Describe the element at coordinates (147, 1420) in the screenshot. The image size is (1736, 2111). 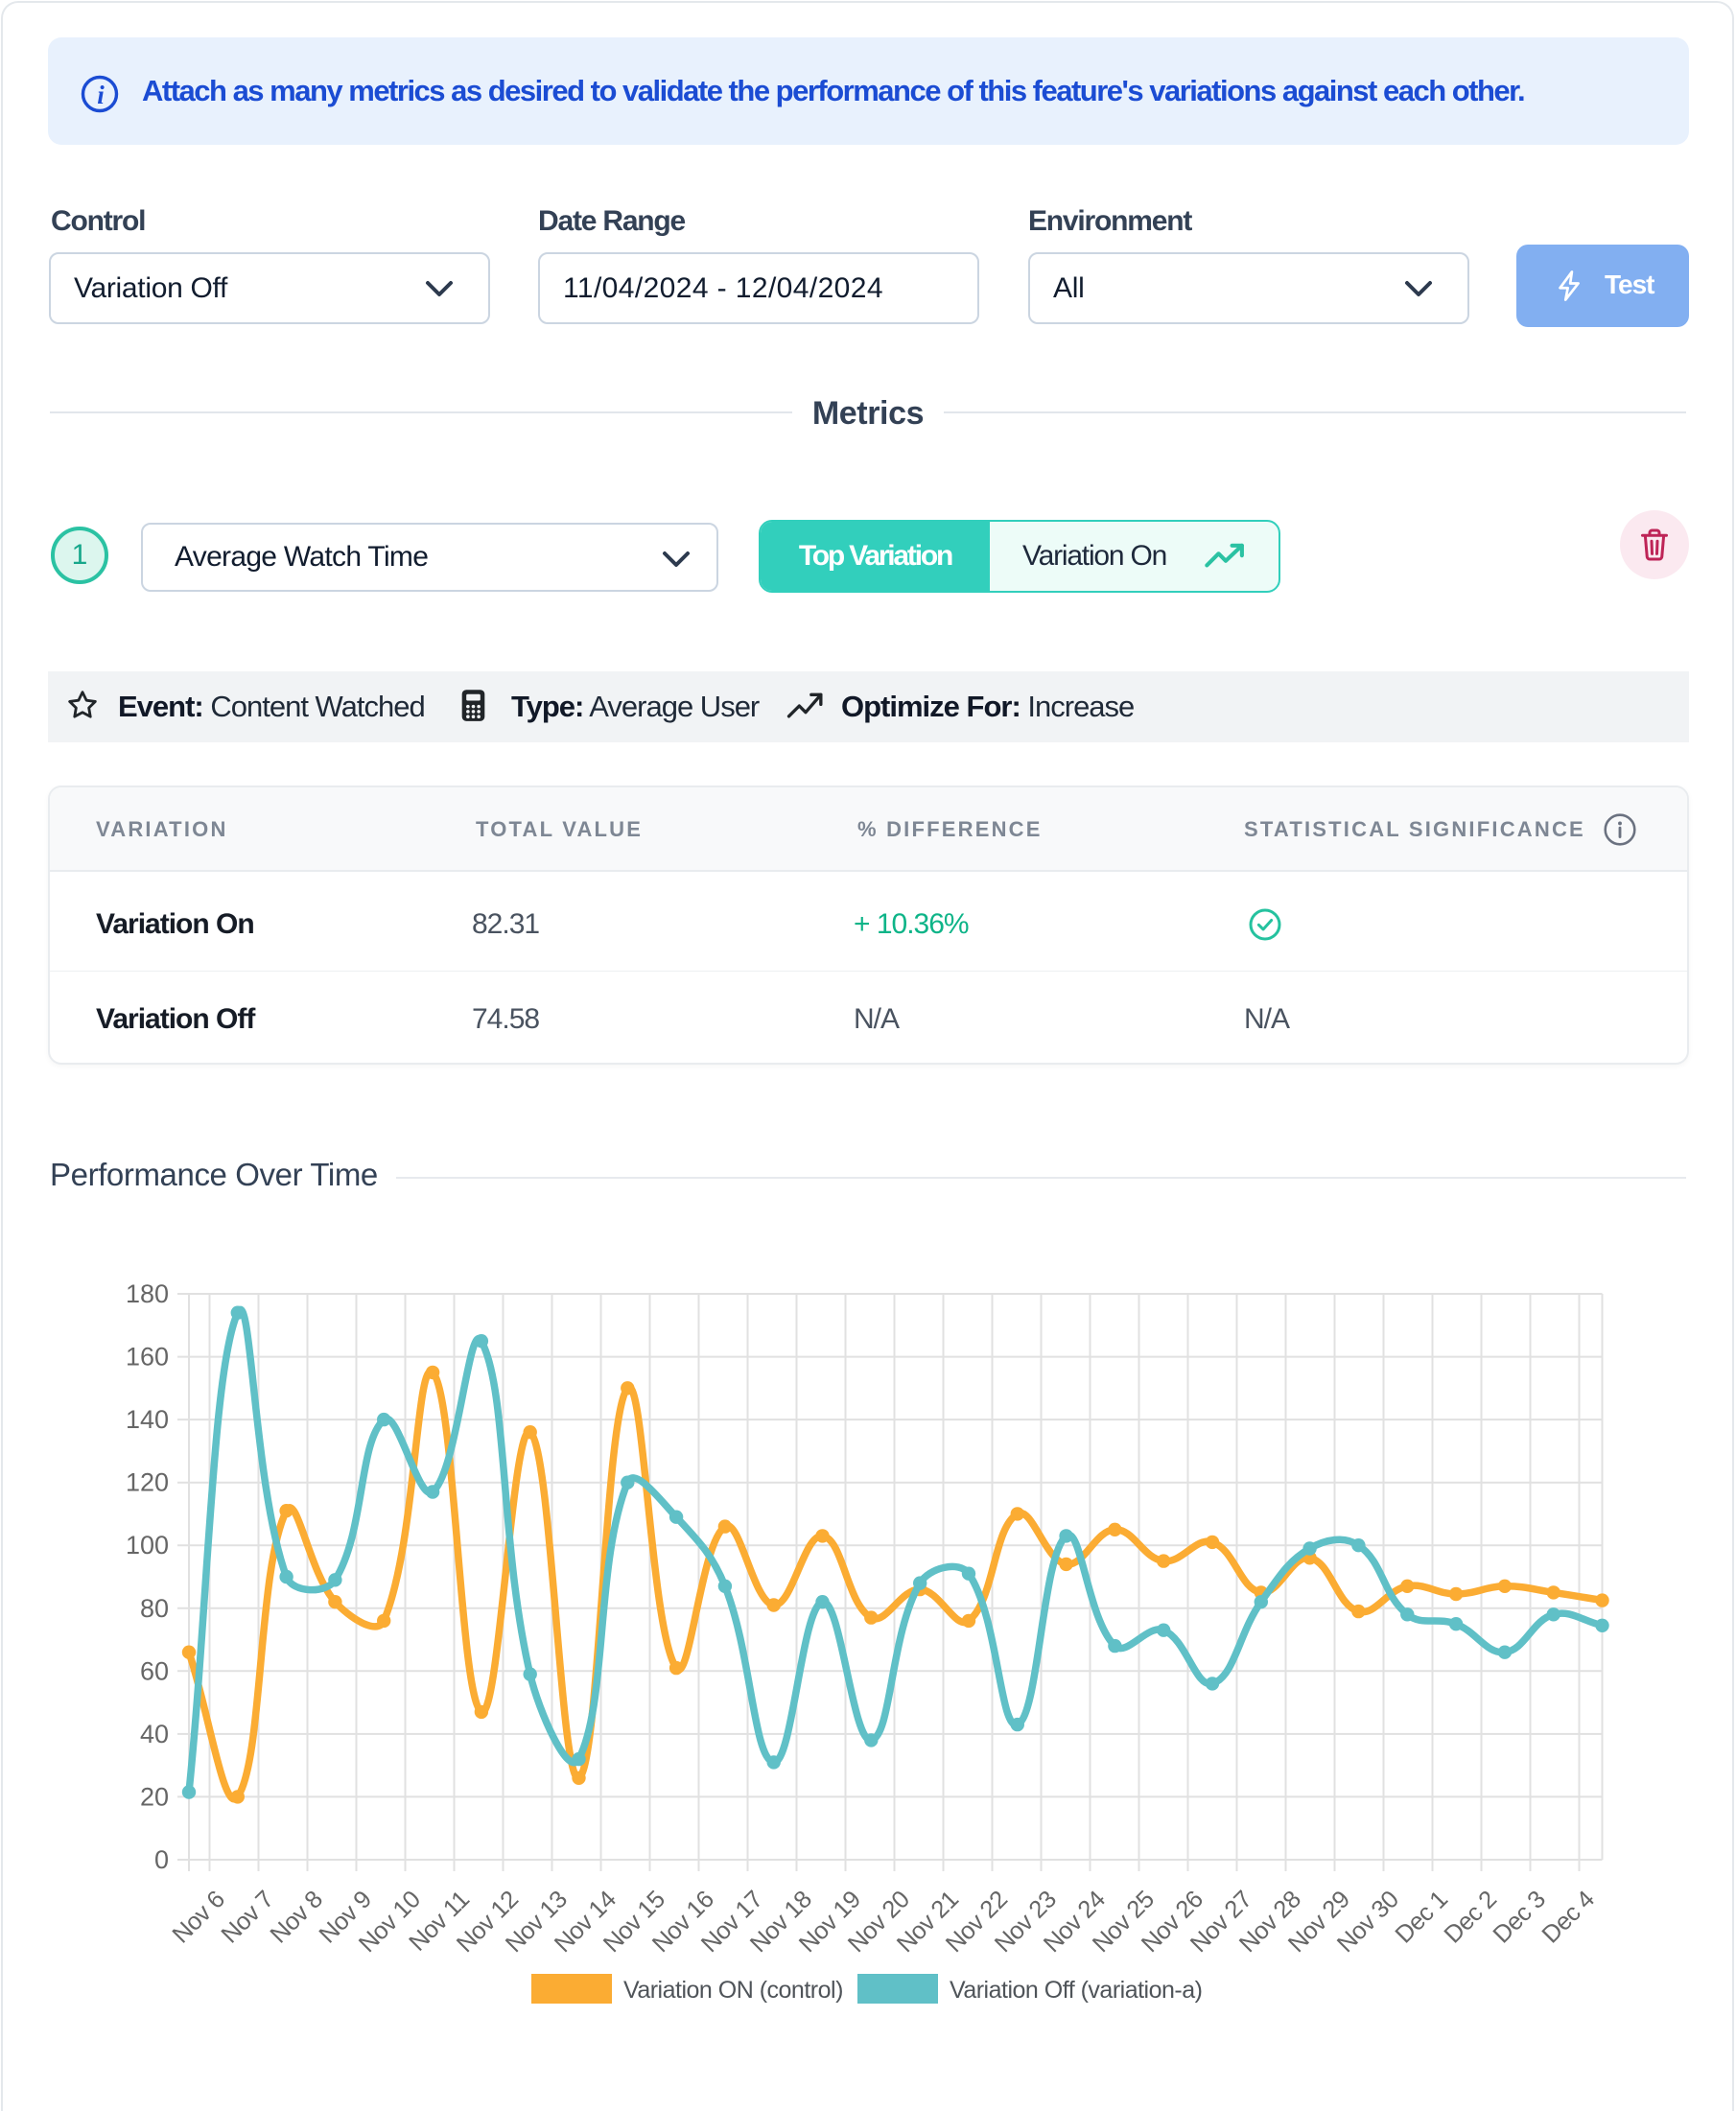
I see `svg-text: 140` at that location.